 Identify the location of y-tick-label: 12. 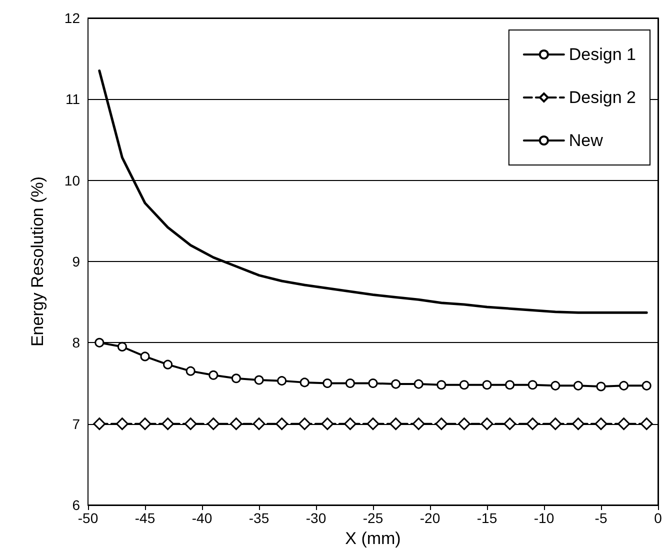
(72, 18).